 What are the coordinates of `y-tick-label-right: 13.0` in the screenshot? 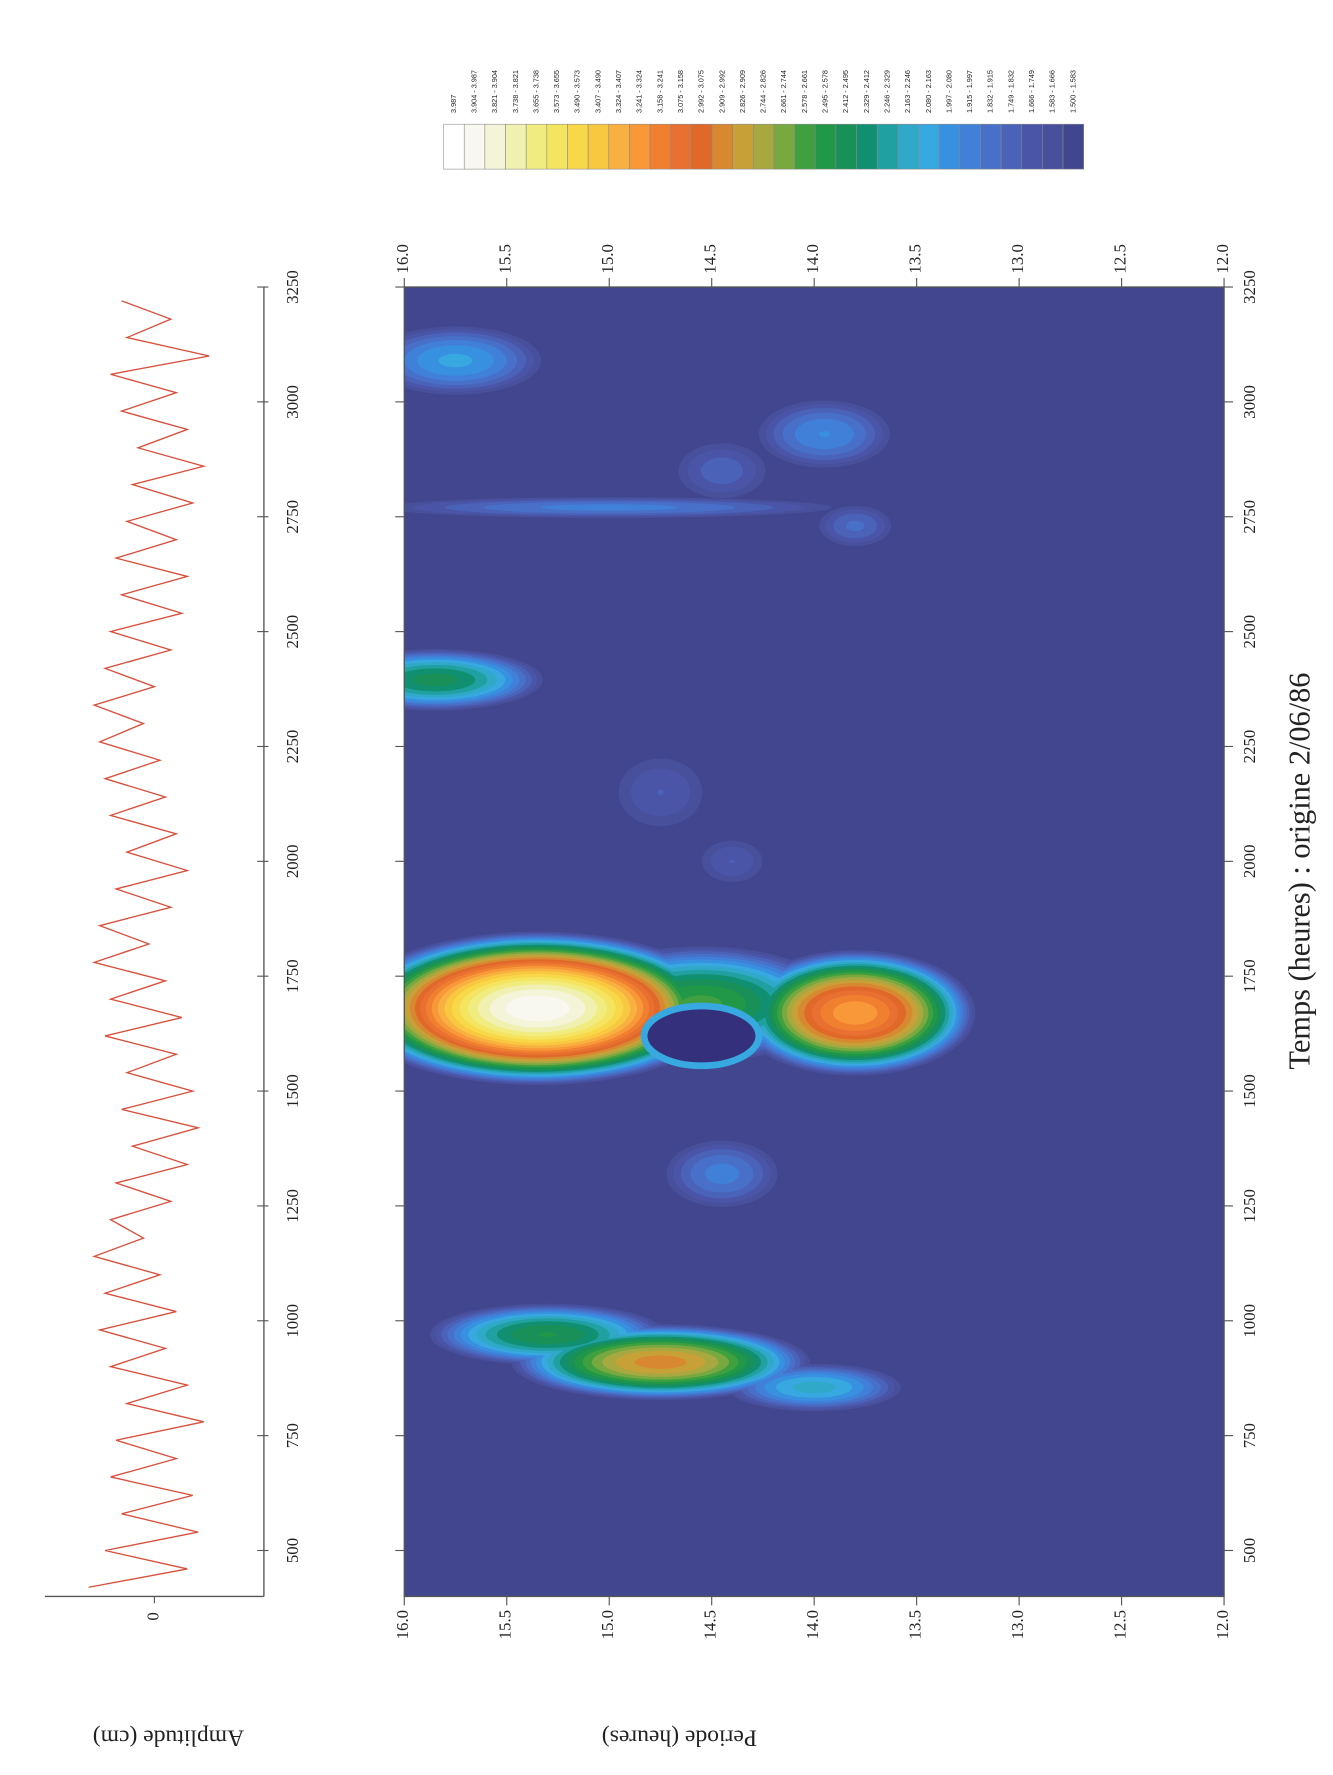 It's located at (1017, 258).